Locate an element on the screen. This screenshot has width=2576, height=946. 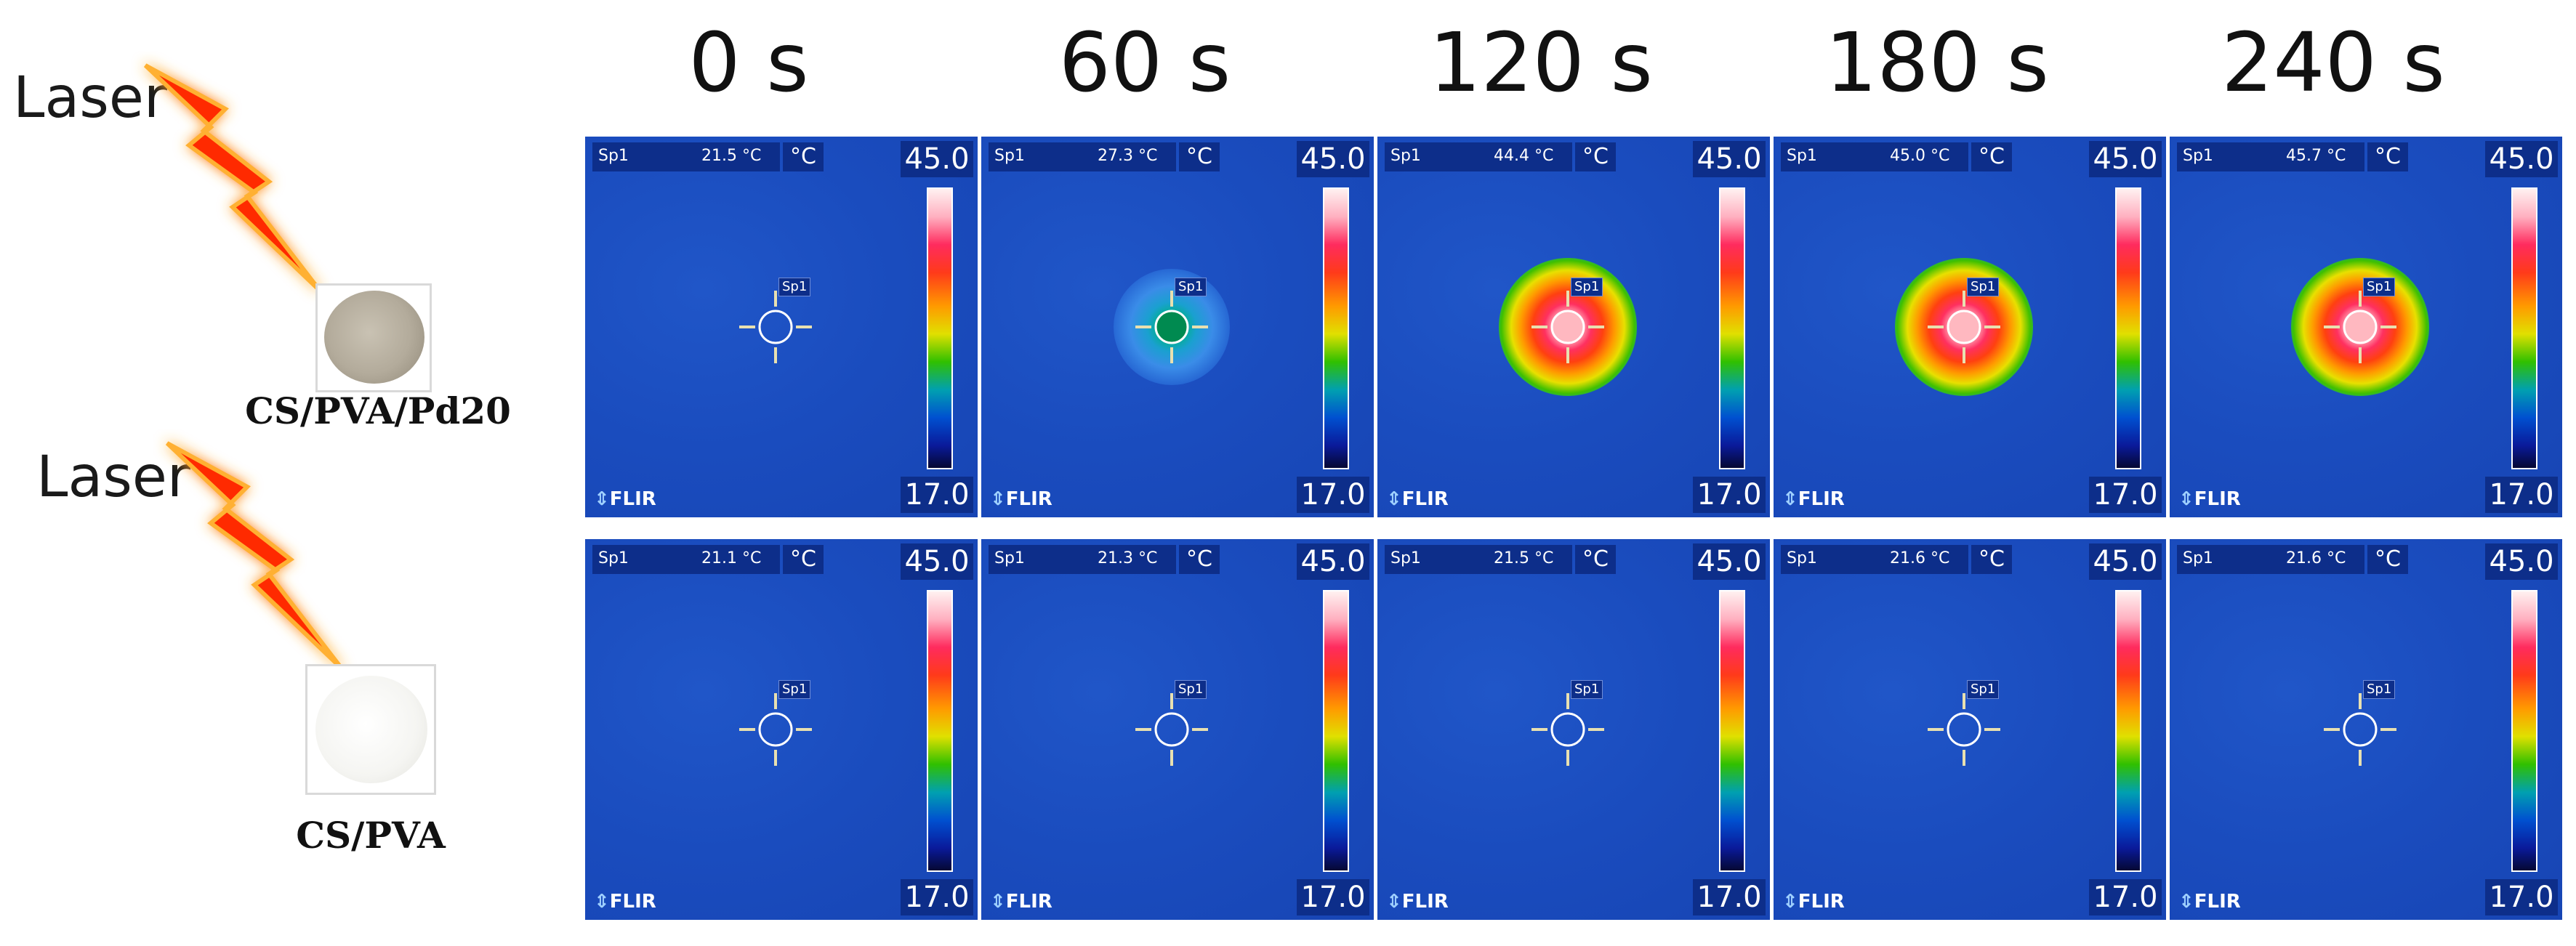
thermal-panel: Sp1 45.7 °C °C 45.0 17.0 ⇕FLIR Sp1 is located at coordinates (2366, 327).